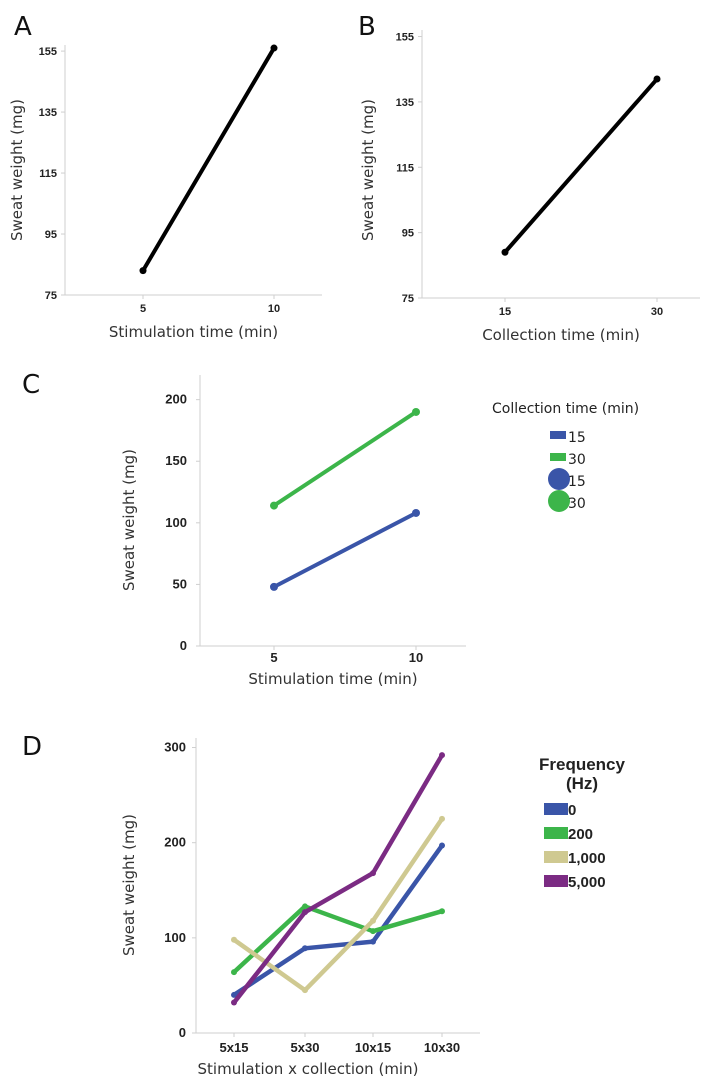 The height and width of the screenshot is (1078, 720). Describe the element at coordinates (31, 385) in the screenshot. I see `panel-label-c: C` at that location.